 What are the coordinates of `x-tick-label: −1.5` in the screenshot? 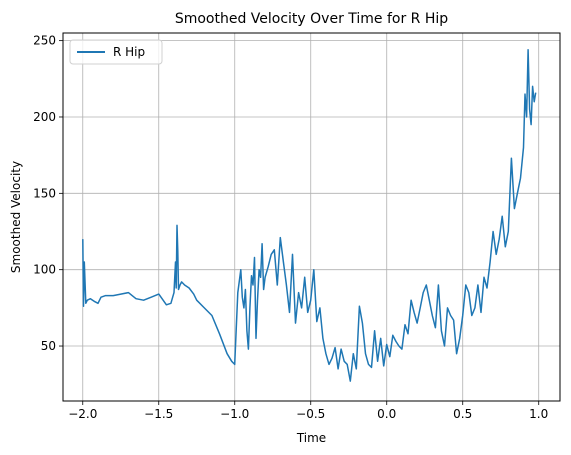 It's located at (158, 414).